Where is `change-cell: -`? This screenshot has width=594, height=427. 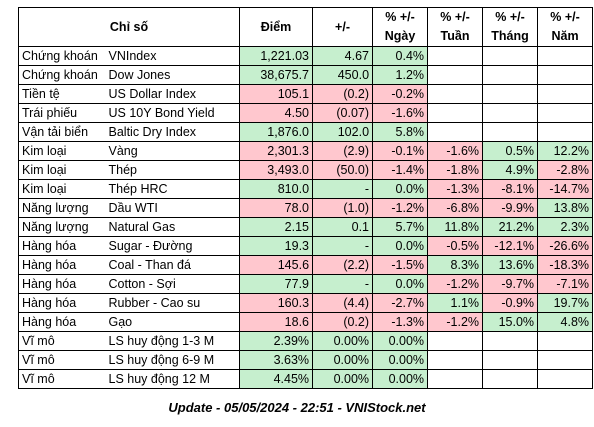
change-cell: - is located at coordinates (343, 284).